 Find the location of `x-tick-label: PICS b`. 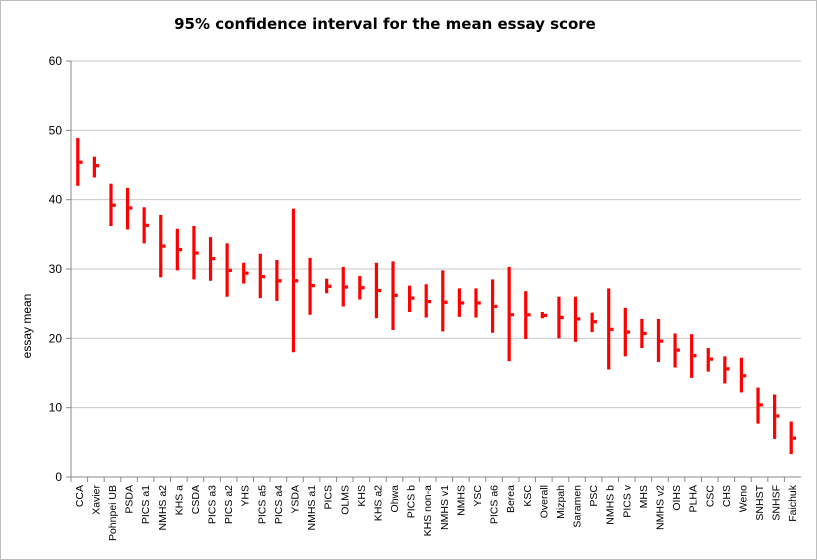

x-tick-label: PICS b is located at coordinates (412, 501).